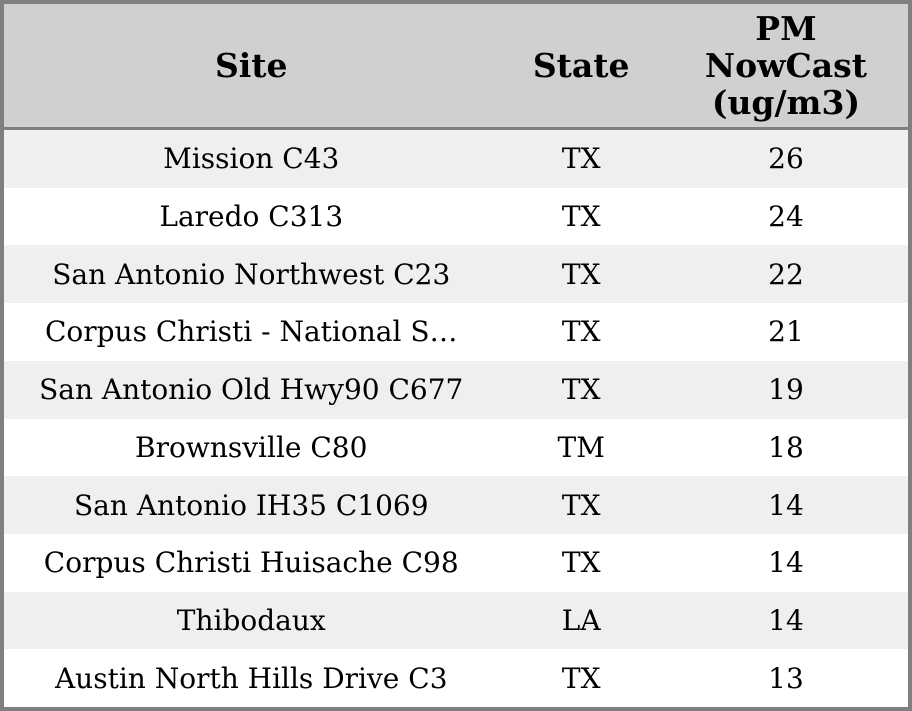 Image resolution: width=912 pixels, height=711 pixels. Describe the element at coordinates (456, 447) in the screenshot. I see `table-row: Brownsville C80 TM 18` at that location.